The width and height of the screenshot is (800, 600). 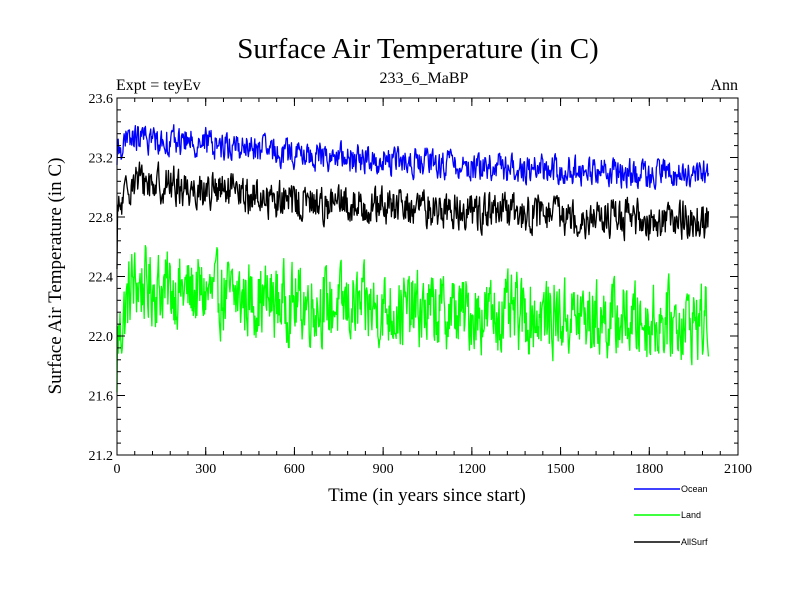 What do you see at coordinates (383, 469) in the screenshot?
I see `x-tick-label: 900` at bounding box center [383, 469].